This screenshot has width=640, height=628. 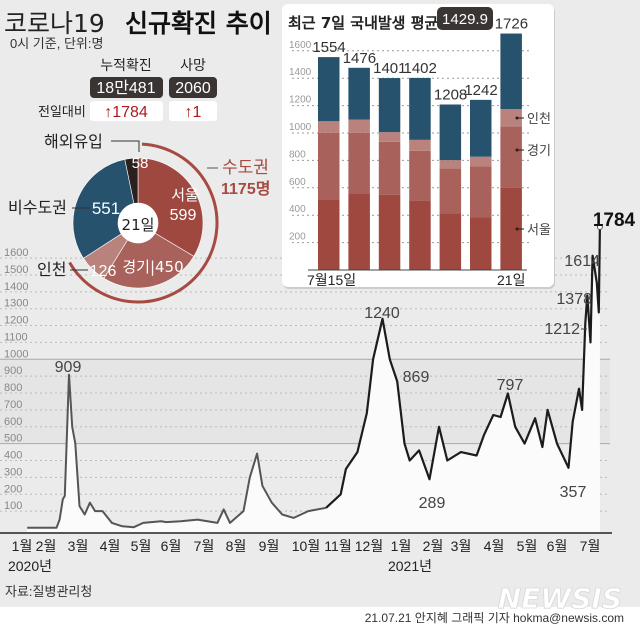 What do you see at coordinates (125, 146) in the screenshot?
I see `overseas-leader` at bounding box center [125, 146].